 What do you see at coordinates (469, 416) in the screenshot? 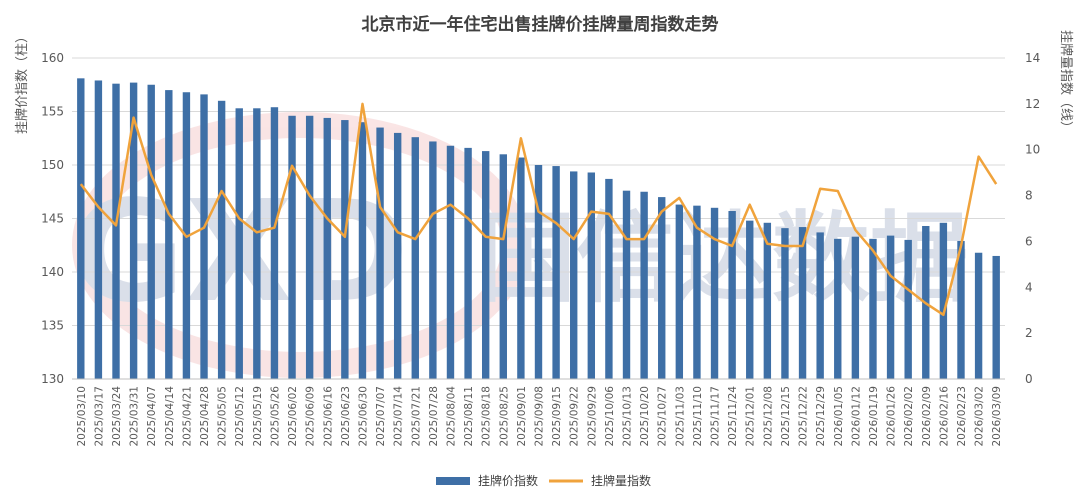
I see `x-tick-label: 2025/08/11` at bounding box center [469, 416].